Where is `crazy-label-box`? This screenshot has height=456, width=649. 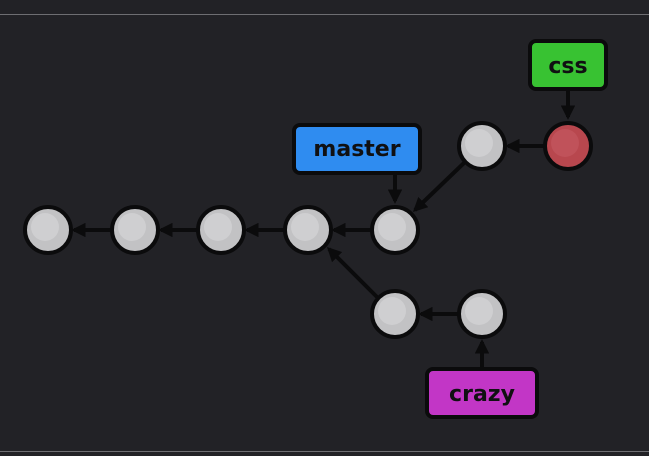 crazy-label-box is located at coordinates (482, 393).